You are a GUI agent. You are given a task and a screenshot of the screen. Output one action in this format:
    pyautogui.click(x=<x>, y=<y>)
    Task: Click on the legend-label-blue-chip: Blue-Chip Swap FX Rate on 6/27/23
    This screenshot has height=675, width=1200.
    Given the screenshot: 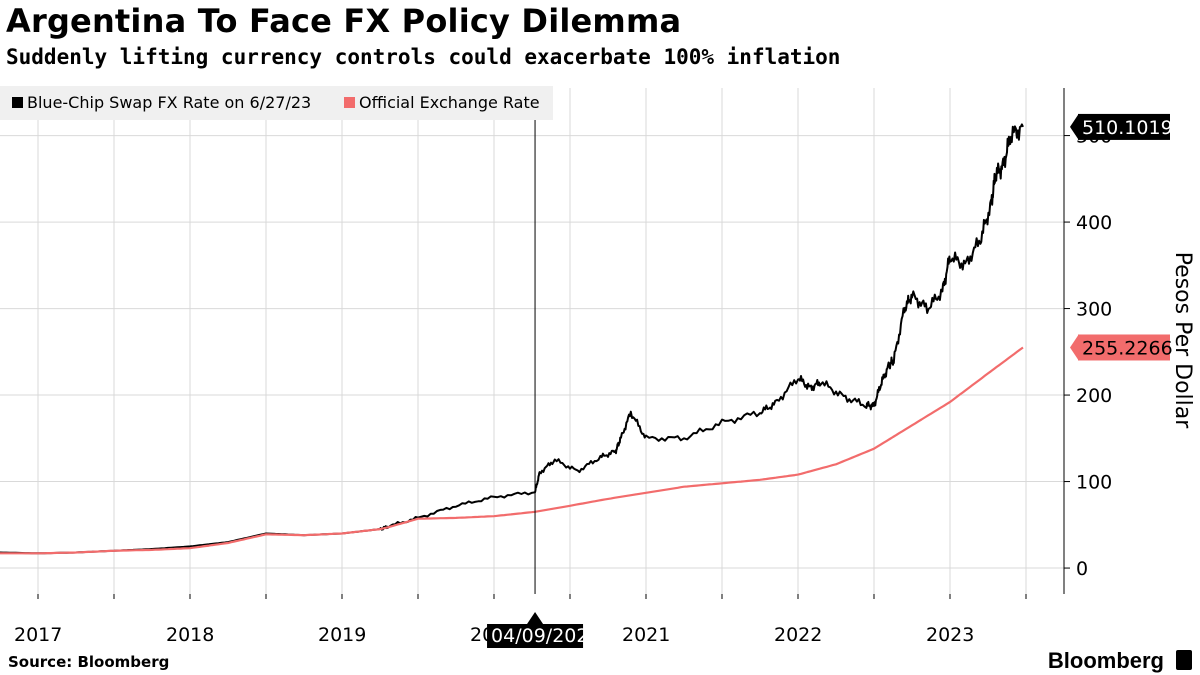 What is the action you would take?
    pyautogui.click(x=169, y=102)
    